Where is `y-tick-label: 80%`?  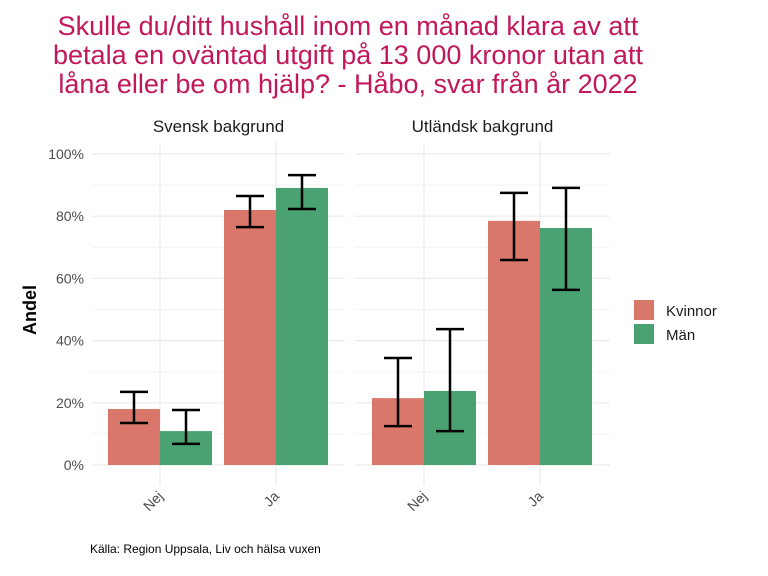
y-tick-label: 80% is located at coordinates (70, 216).